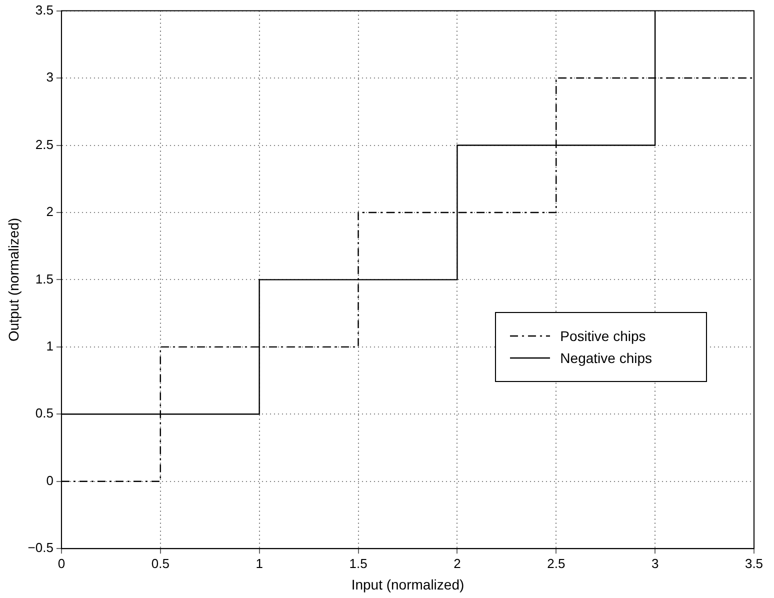 Image resolution: width=774 pixels, height=598 pixels. Describe the element at coordinates (358, 563) in the screenshot. I see `x-tick-label: 1.5` at that location.